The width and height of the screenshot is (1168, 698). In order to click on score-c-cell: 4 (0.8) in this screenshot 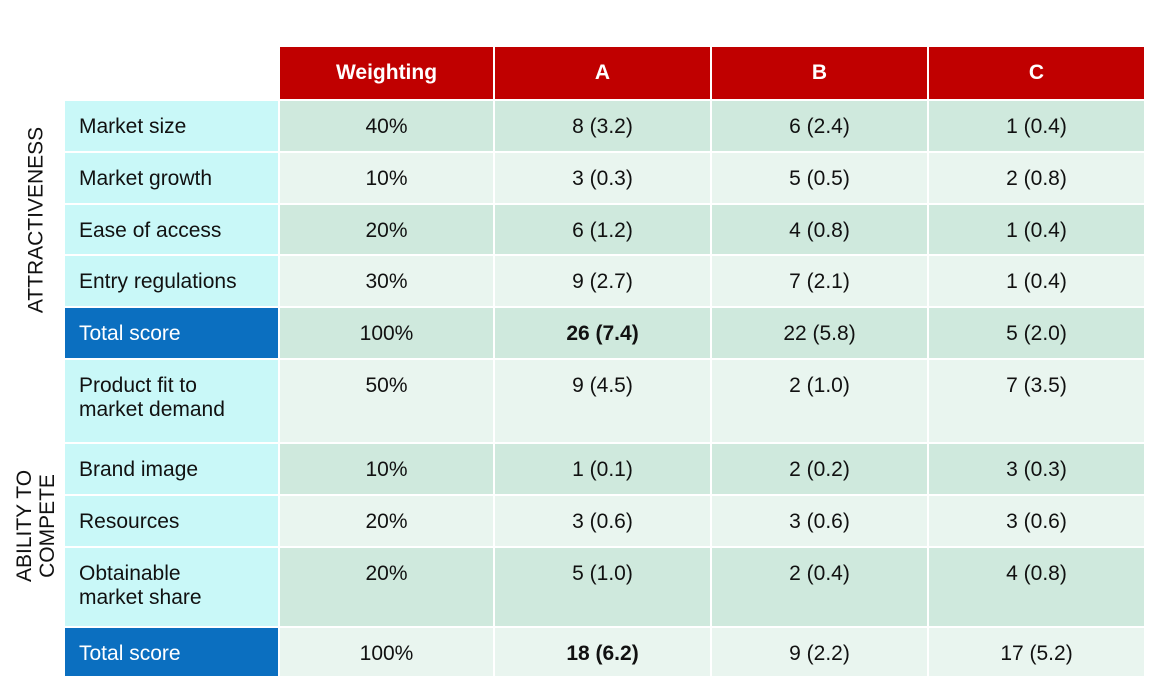, I will do `click(1036, 587)`.